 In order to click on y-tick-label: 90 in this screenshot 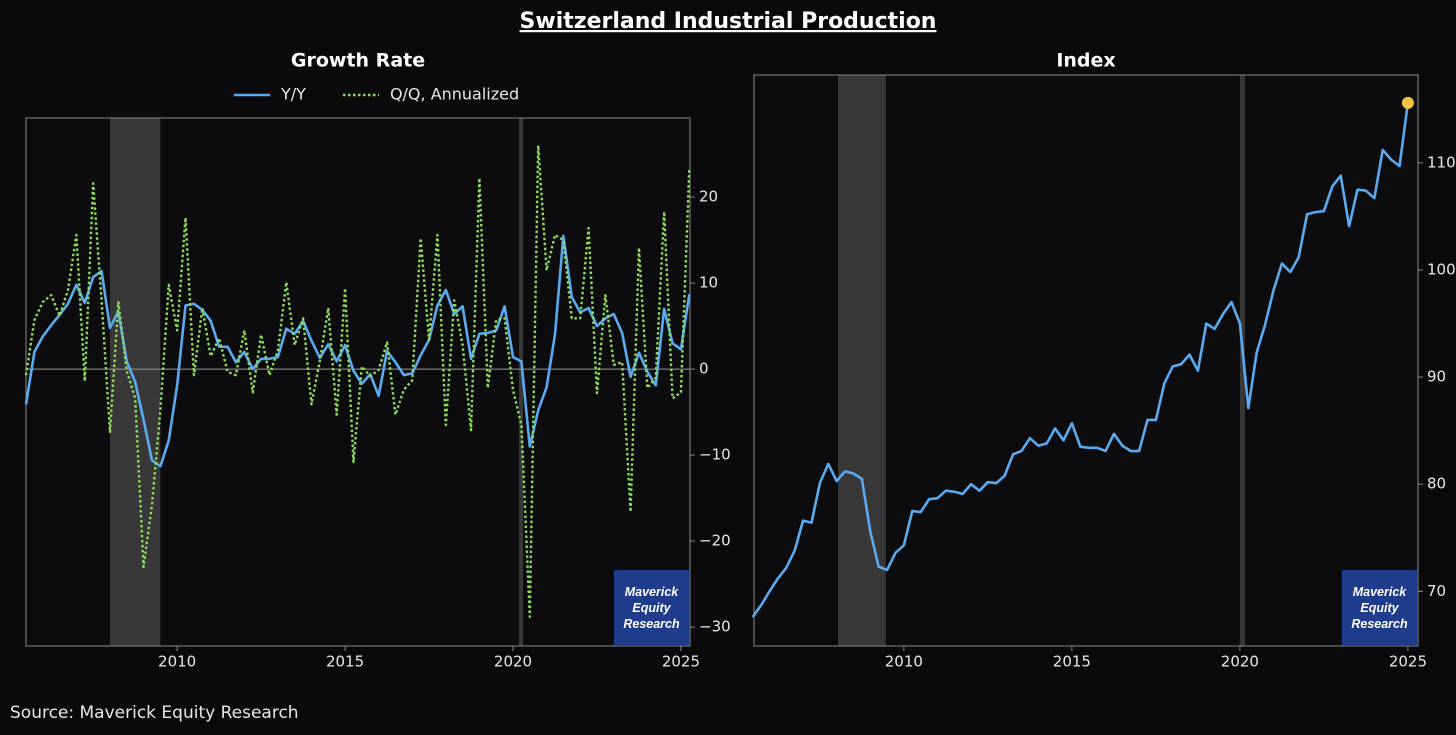, I will do `click(1436, 377)`.